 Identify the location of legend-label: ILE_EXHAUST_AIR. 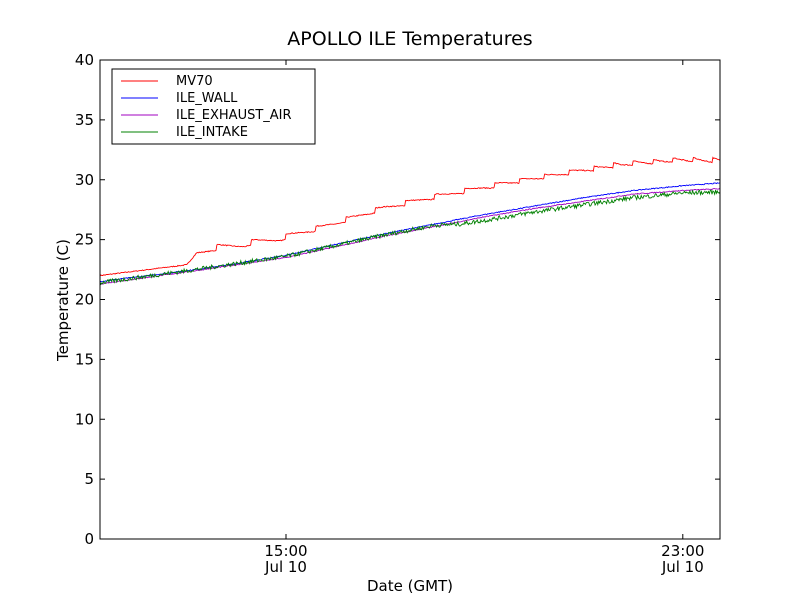
(234, 115).